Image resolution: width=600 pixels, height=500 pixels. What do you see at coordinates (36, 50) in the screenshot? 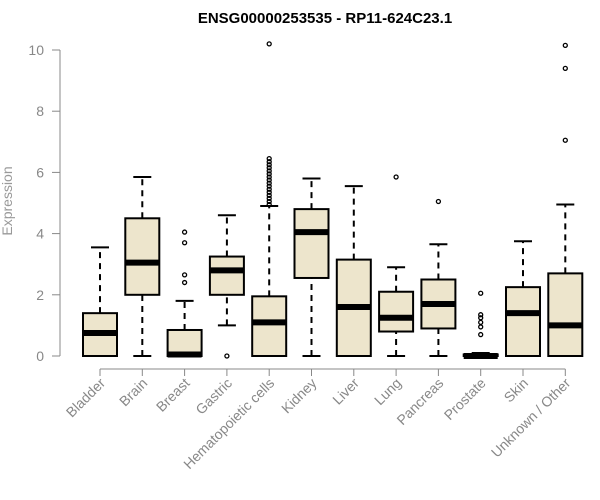
I see `y-tick-label: 10` at bounding box center [36, 50].